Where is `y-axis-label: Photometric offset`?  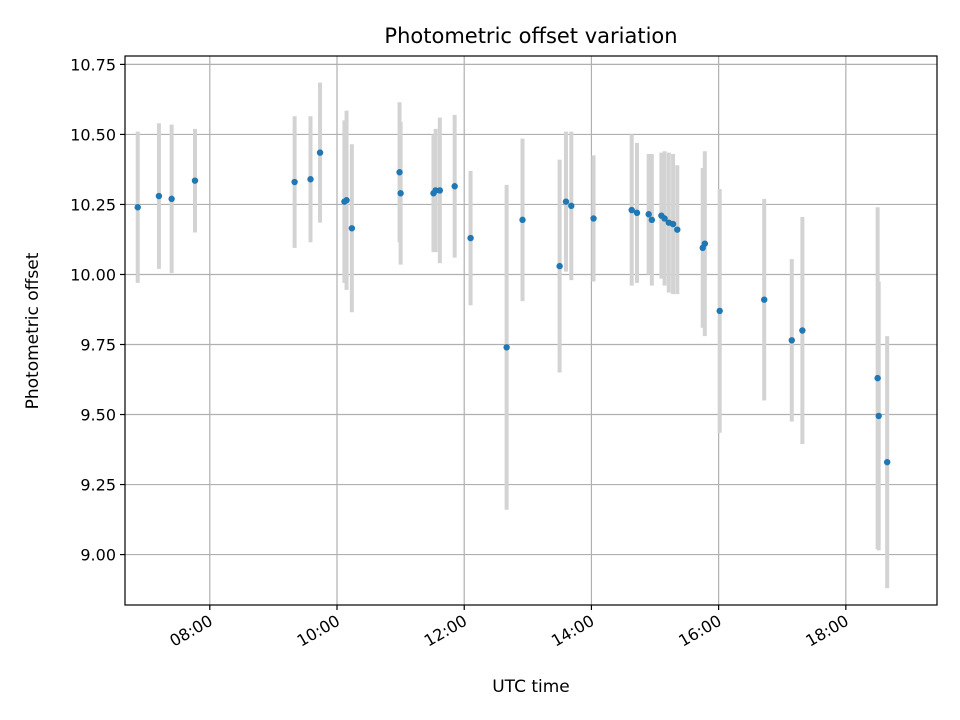
y-axis-label: Photometric offset is located at coordinates (33, 330).